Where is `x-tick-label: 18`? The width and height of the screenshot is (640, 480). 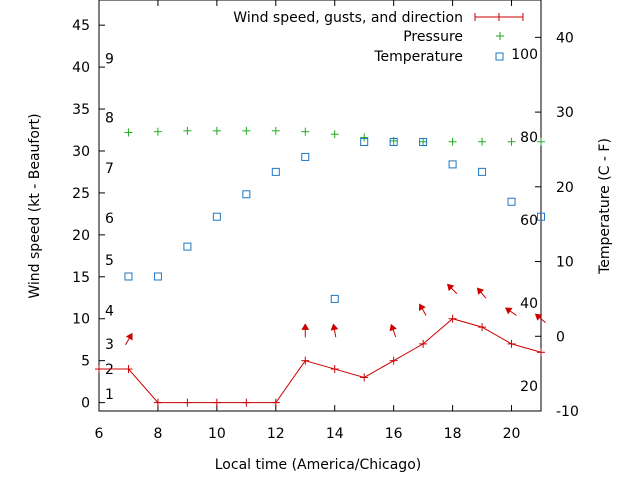
x-tick-label: 18 is located at coordinates (453, 434).